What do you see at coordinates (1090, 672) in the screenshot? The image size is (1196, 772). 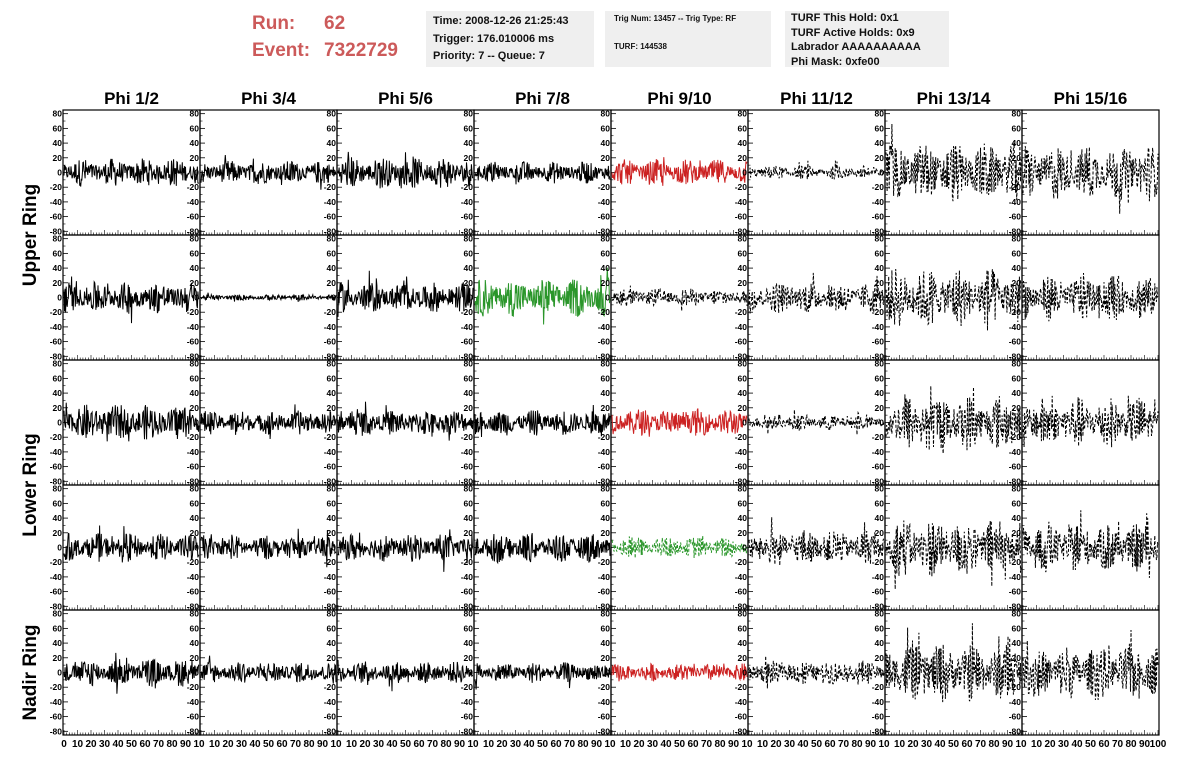 I see `panel-frame` at bounding box center [1090, 672].